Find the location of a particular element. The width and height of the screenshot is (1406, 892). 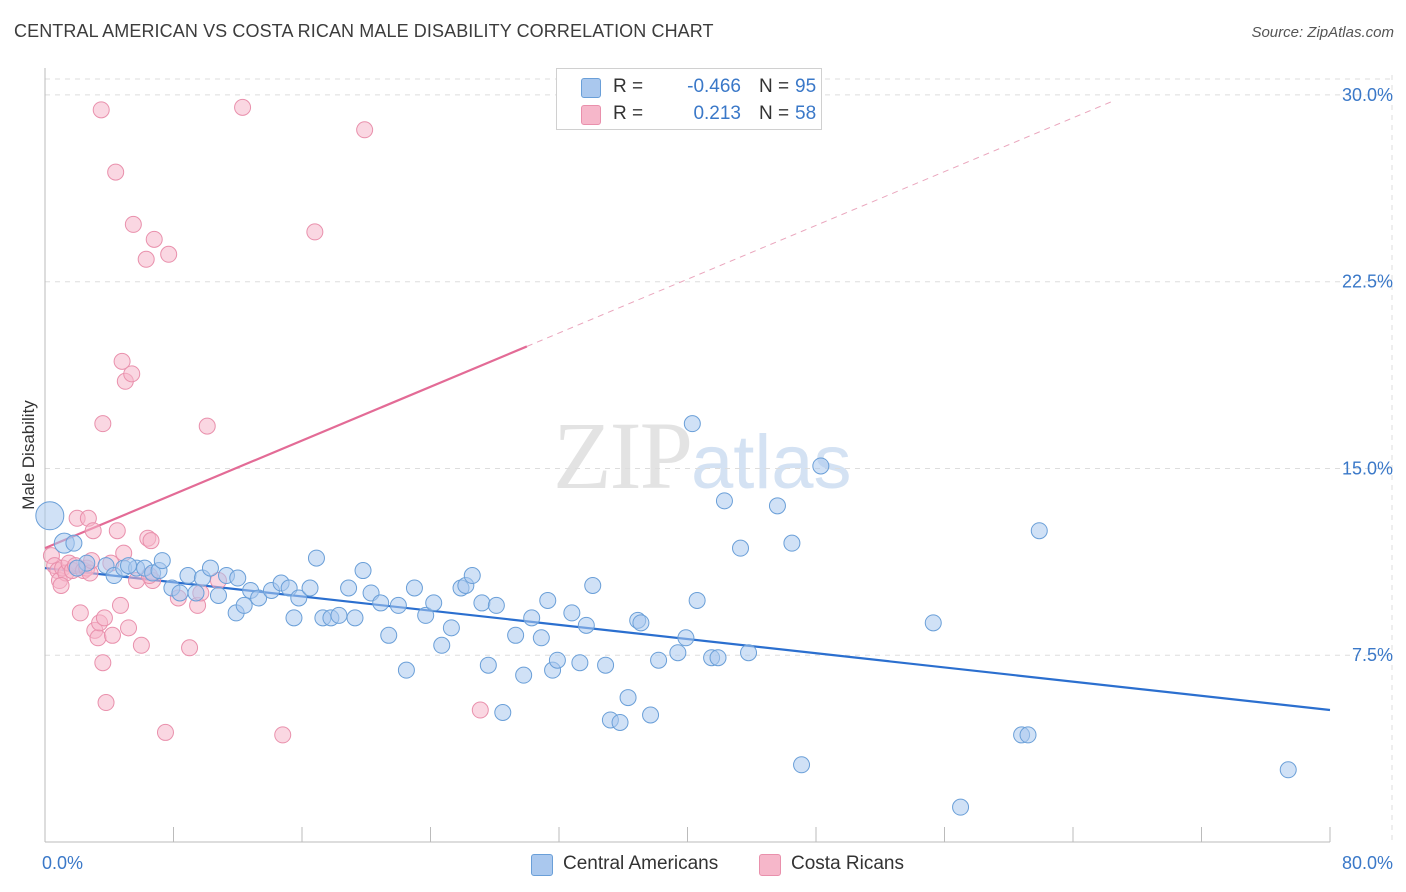

n-value: 58 is located at coordinates (806, 113).